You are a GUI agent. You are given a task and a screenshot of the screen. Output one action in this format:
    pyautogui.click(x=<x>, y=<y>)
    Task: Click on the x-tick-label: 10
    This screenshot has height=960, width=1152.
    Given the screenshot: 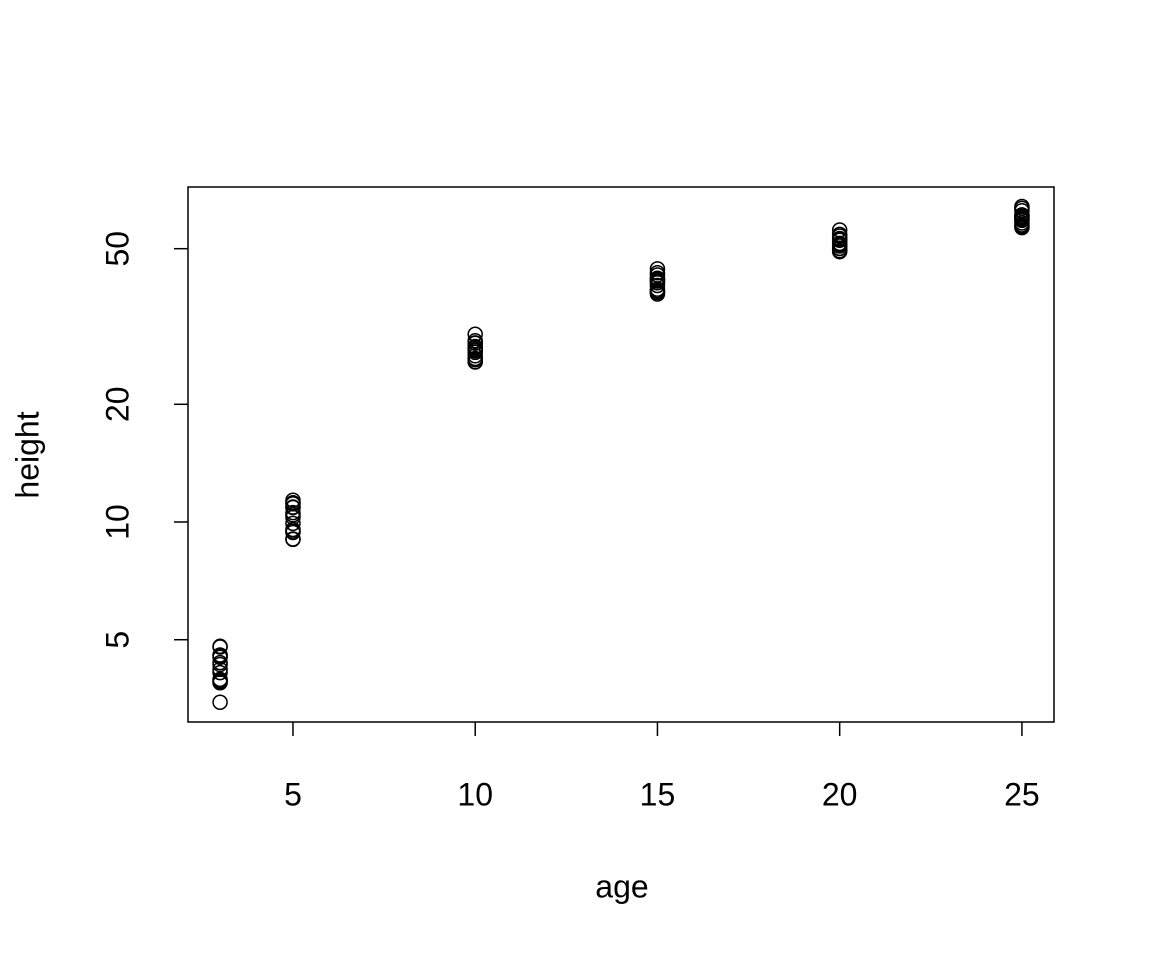 What is the action you would take?
    pyautogui.click(x=475, y=794)
    